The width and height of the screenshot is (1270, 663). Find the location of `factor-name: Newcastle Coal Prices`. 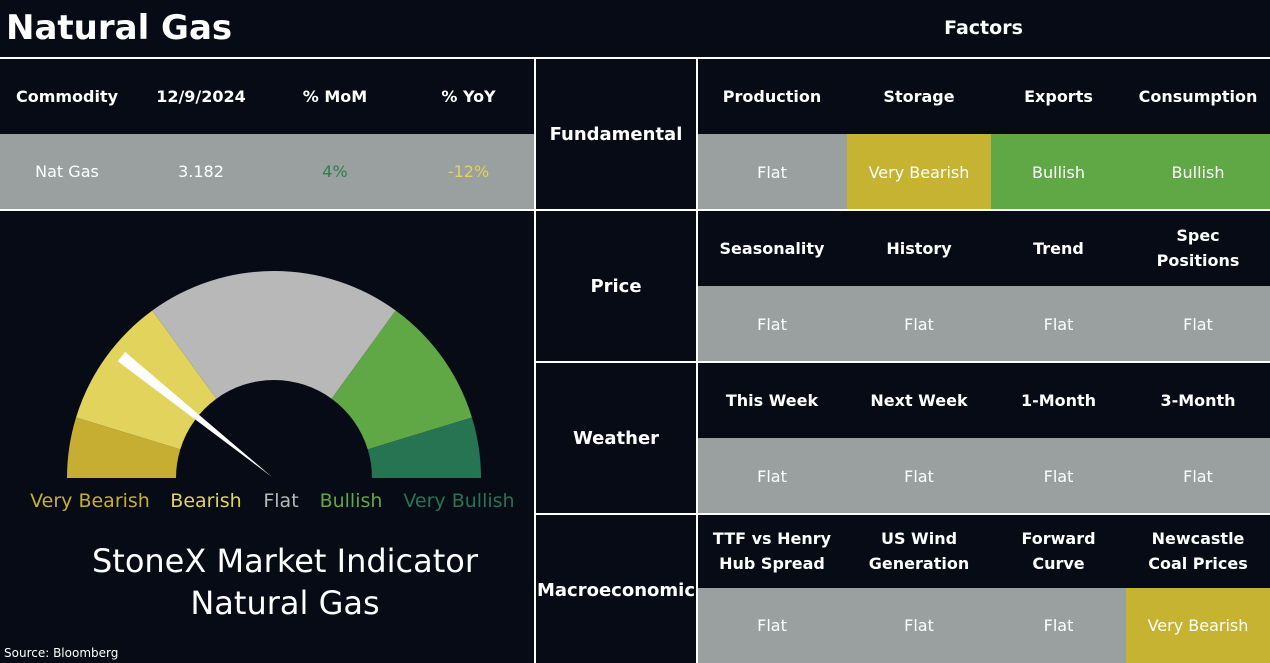

factor-name: Newcastle Coal Prices is located at coordinates (1198, 551).